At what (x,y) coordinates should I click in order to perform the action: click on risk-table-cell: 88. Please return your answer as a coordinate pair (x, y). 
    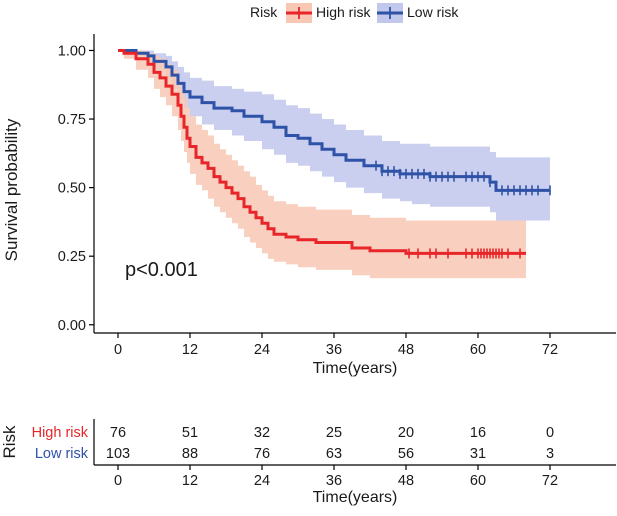
    Looking at the image, I should click on (190, 454).